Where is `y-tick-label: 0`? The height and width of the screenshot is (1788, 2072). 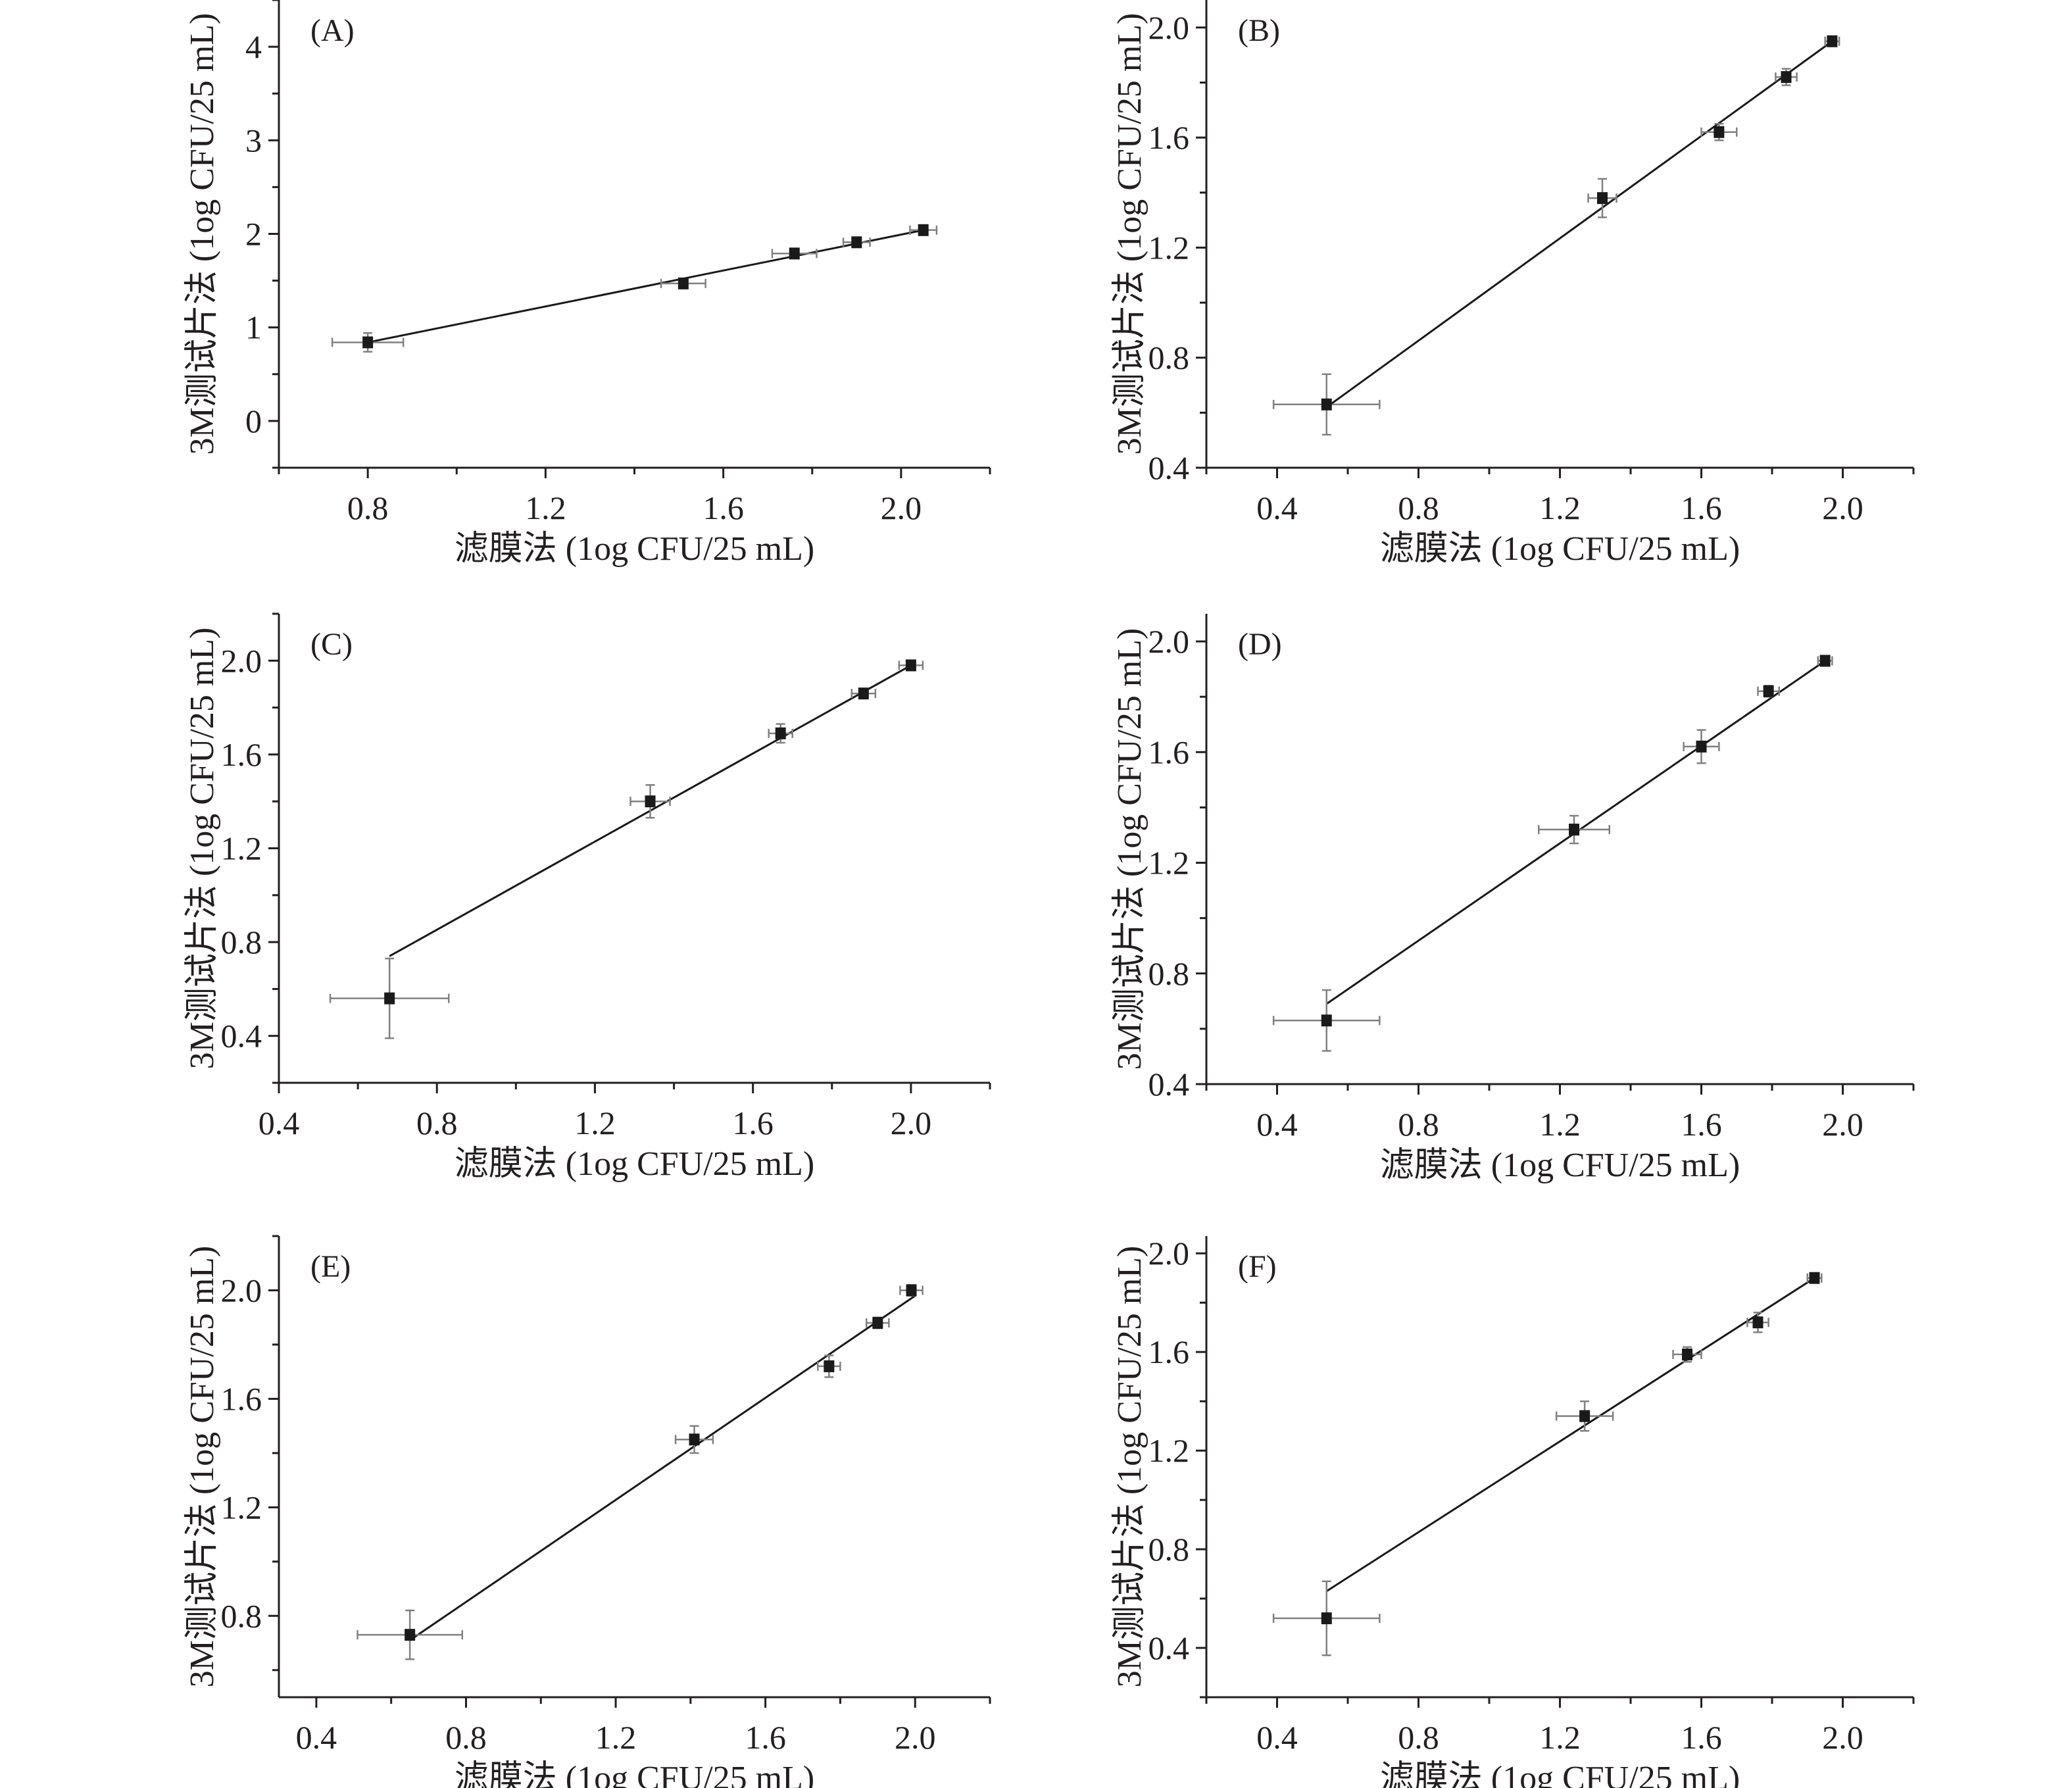
y-tick-label: 0 is located at coordinates (253, 421).